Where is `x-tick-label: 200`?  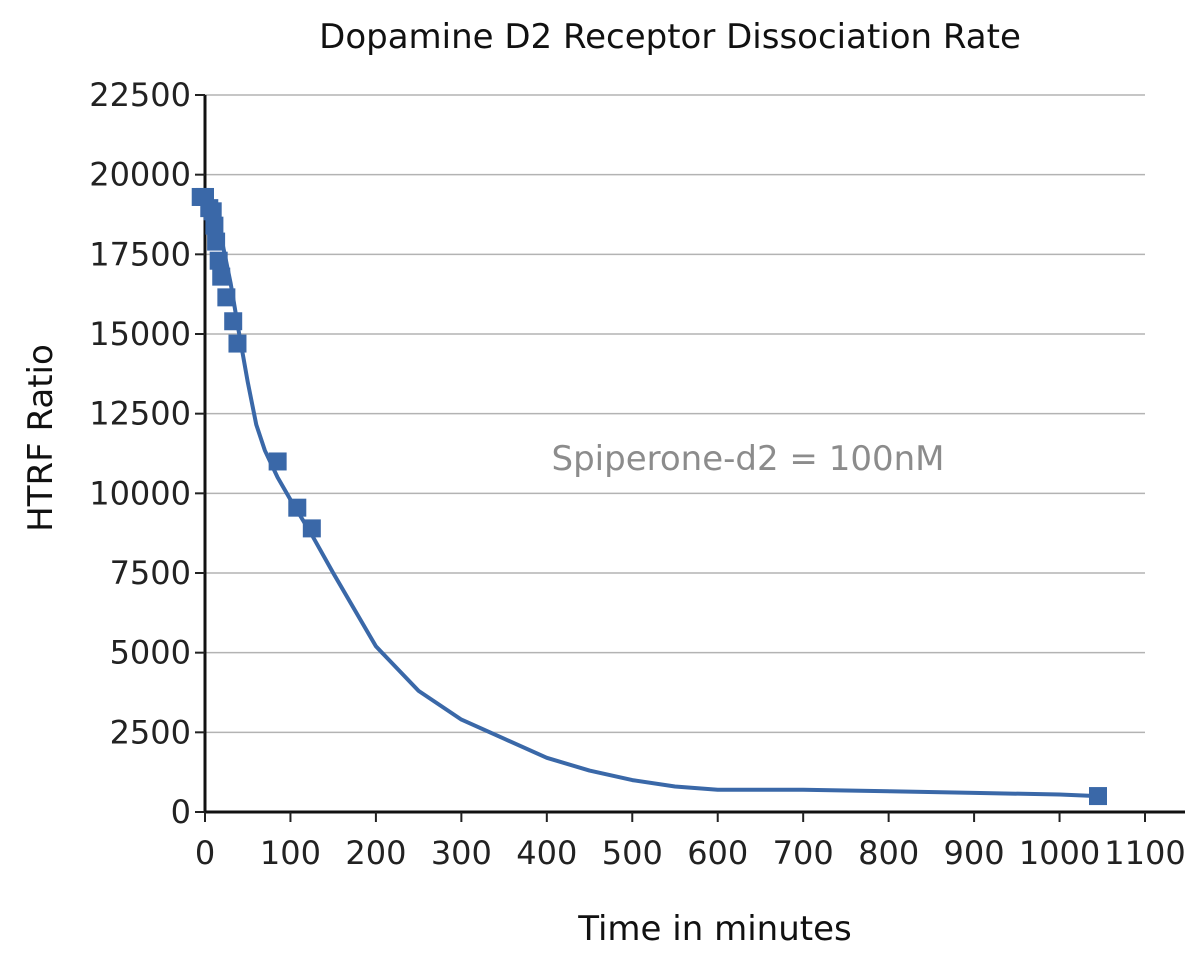 x-tick-label: 200 is located at coordinates (375, 853).